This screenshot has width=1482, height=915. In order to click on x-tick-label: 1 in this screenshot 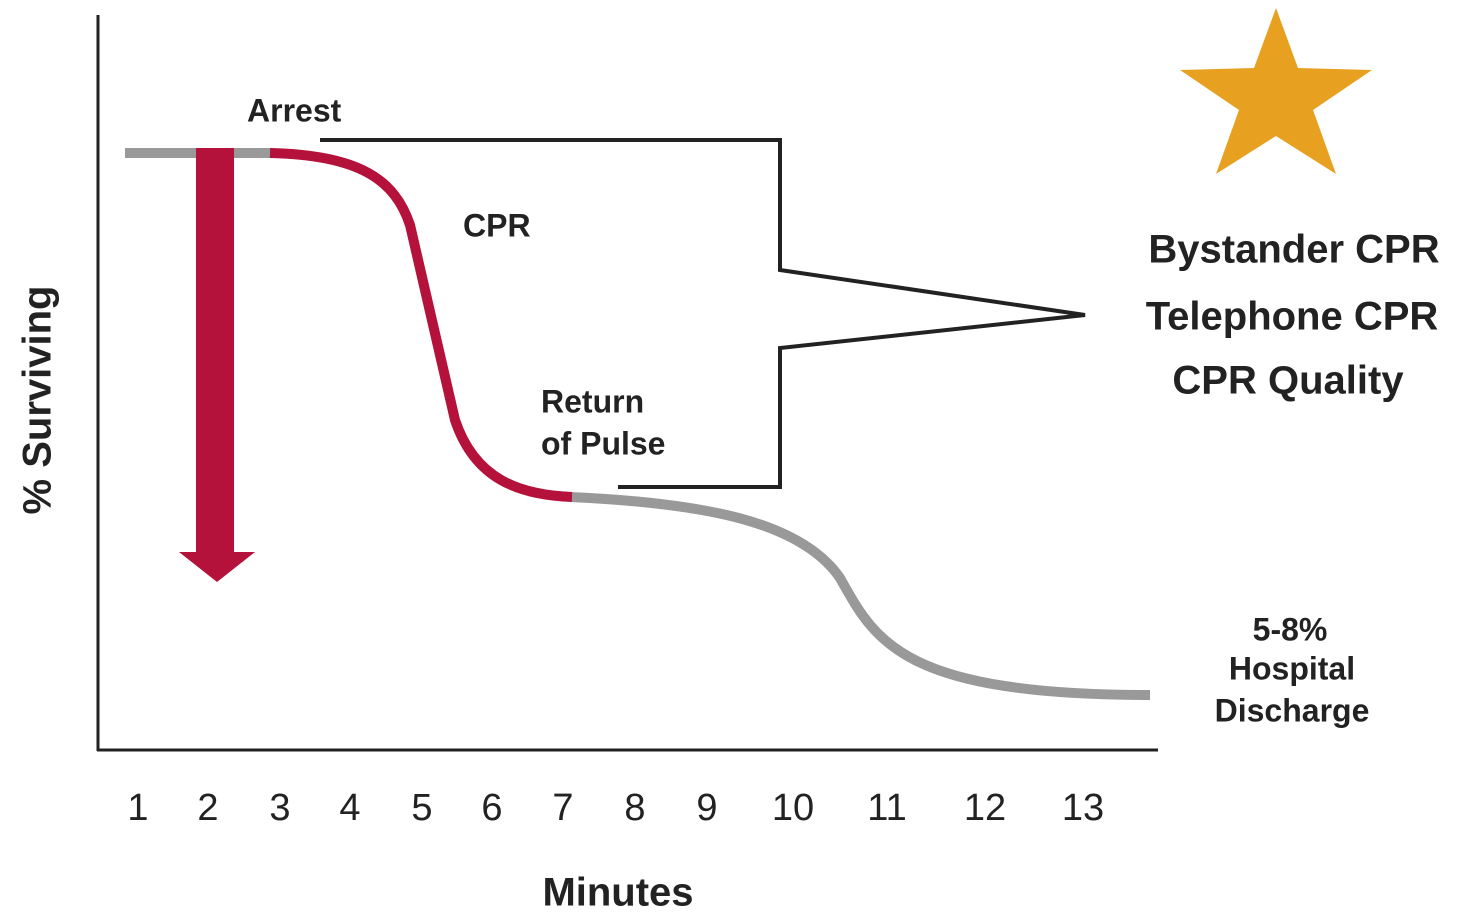, I will do `click(137, 808)`.